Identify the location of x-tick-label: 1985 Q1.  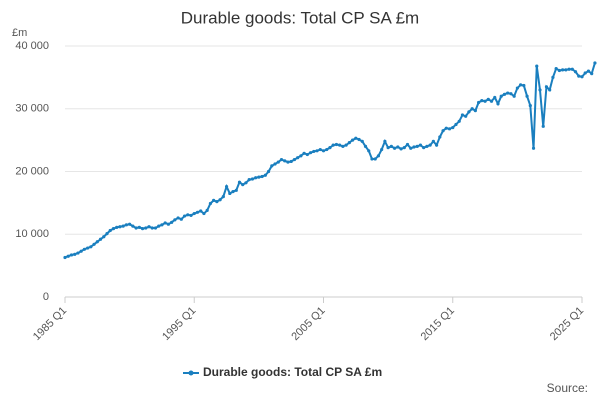
(50, 324).